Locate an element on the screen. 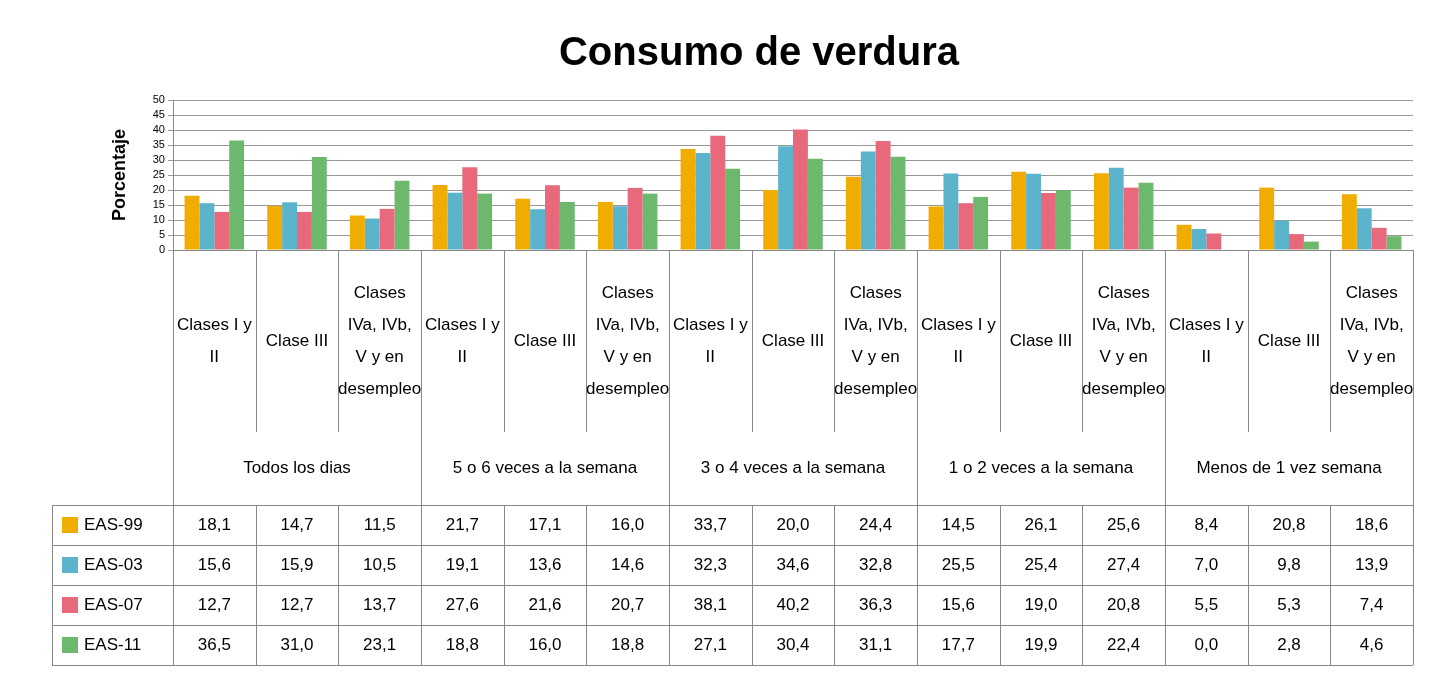 The height and width of the screenshot is (681, 1447). data-label: 18,8 is located at coordinates (628, 644).